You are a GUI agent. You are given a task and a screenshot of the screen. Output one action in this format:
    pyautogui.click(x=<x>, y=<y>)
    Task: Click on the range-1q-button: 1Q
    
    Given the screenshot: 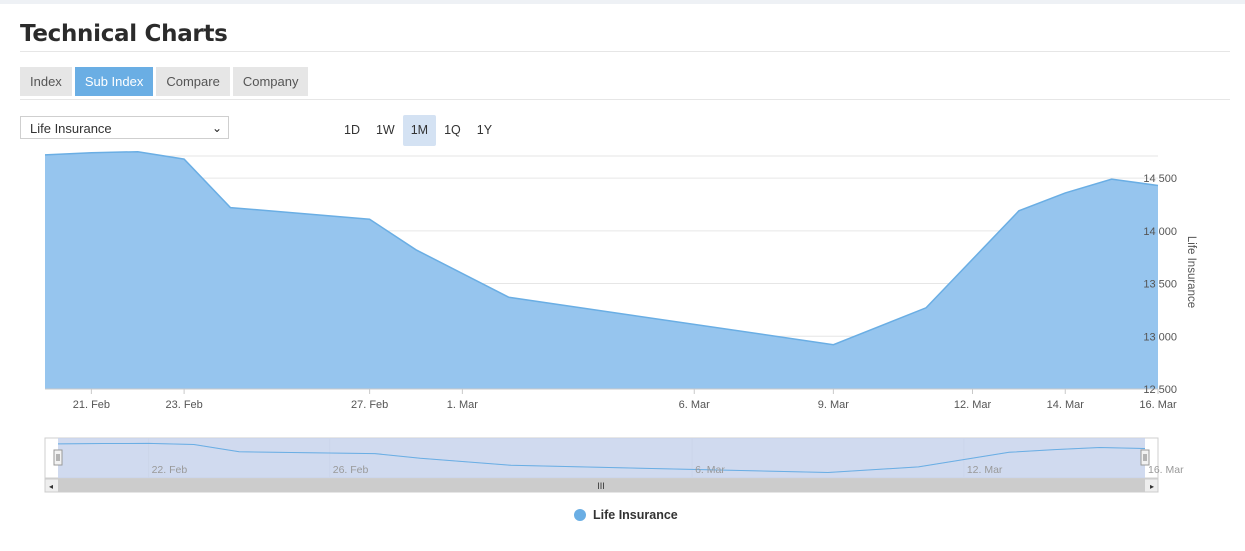 What is the action you would take?
    pyautogui.click(x=452, y=130)
    